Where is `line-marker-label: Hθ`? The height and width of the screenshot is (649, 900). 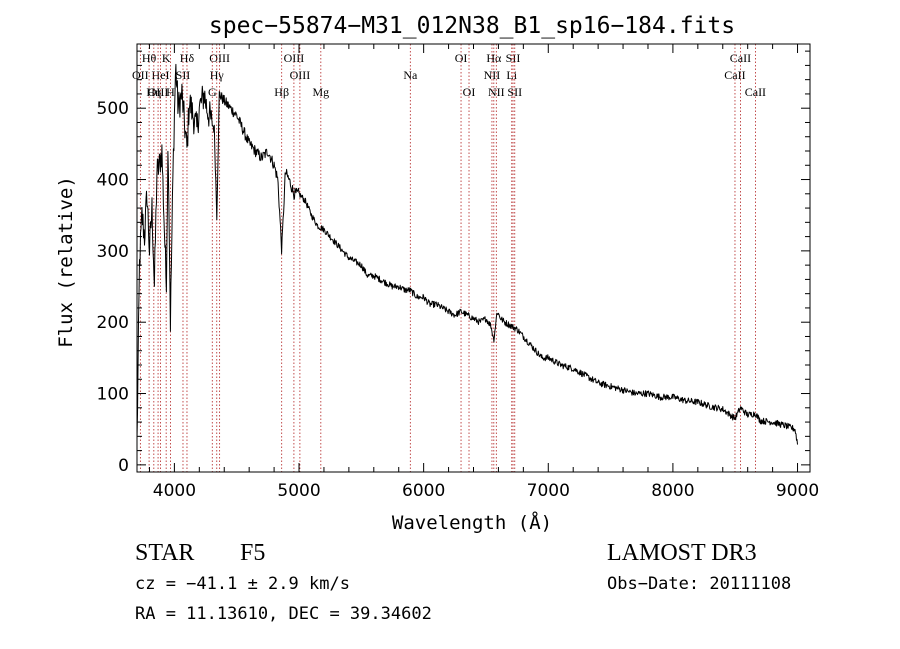
line-marker-label: Hθ is located at coordinates (149, 58).